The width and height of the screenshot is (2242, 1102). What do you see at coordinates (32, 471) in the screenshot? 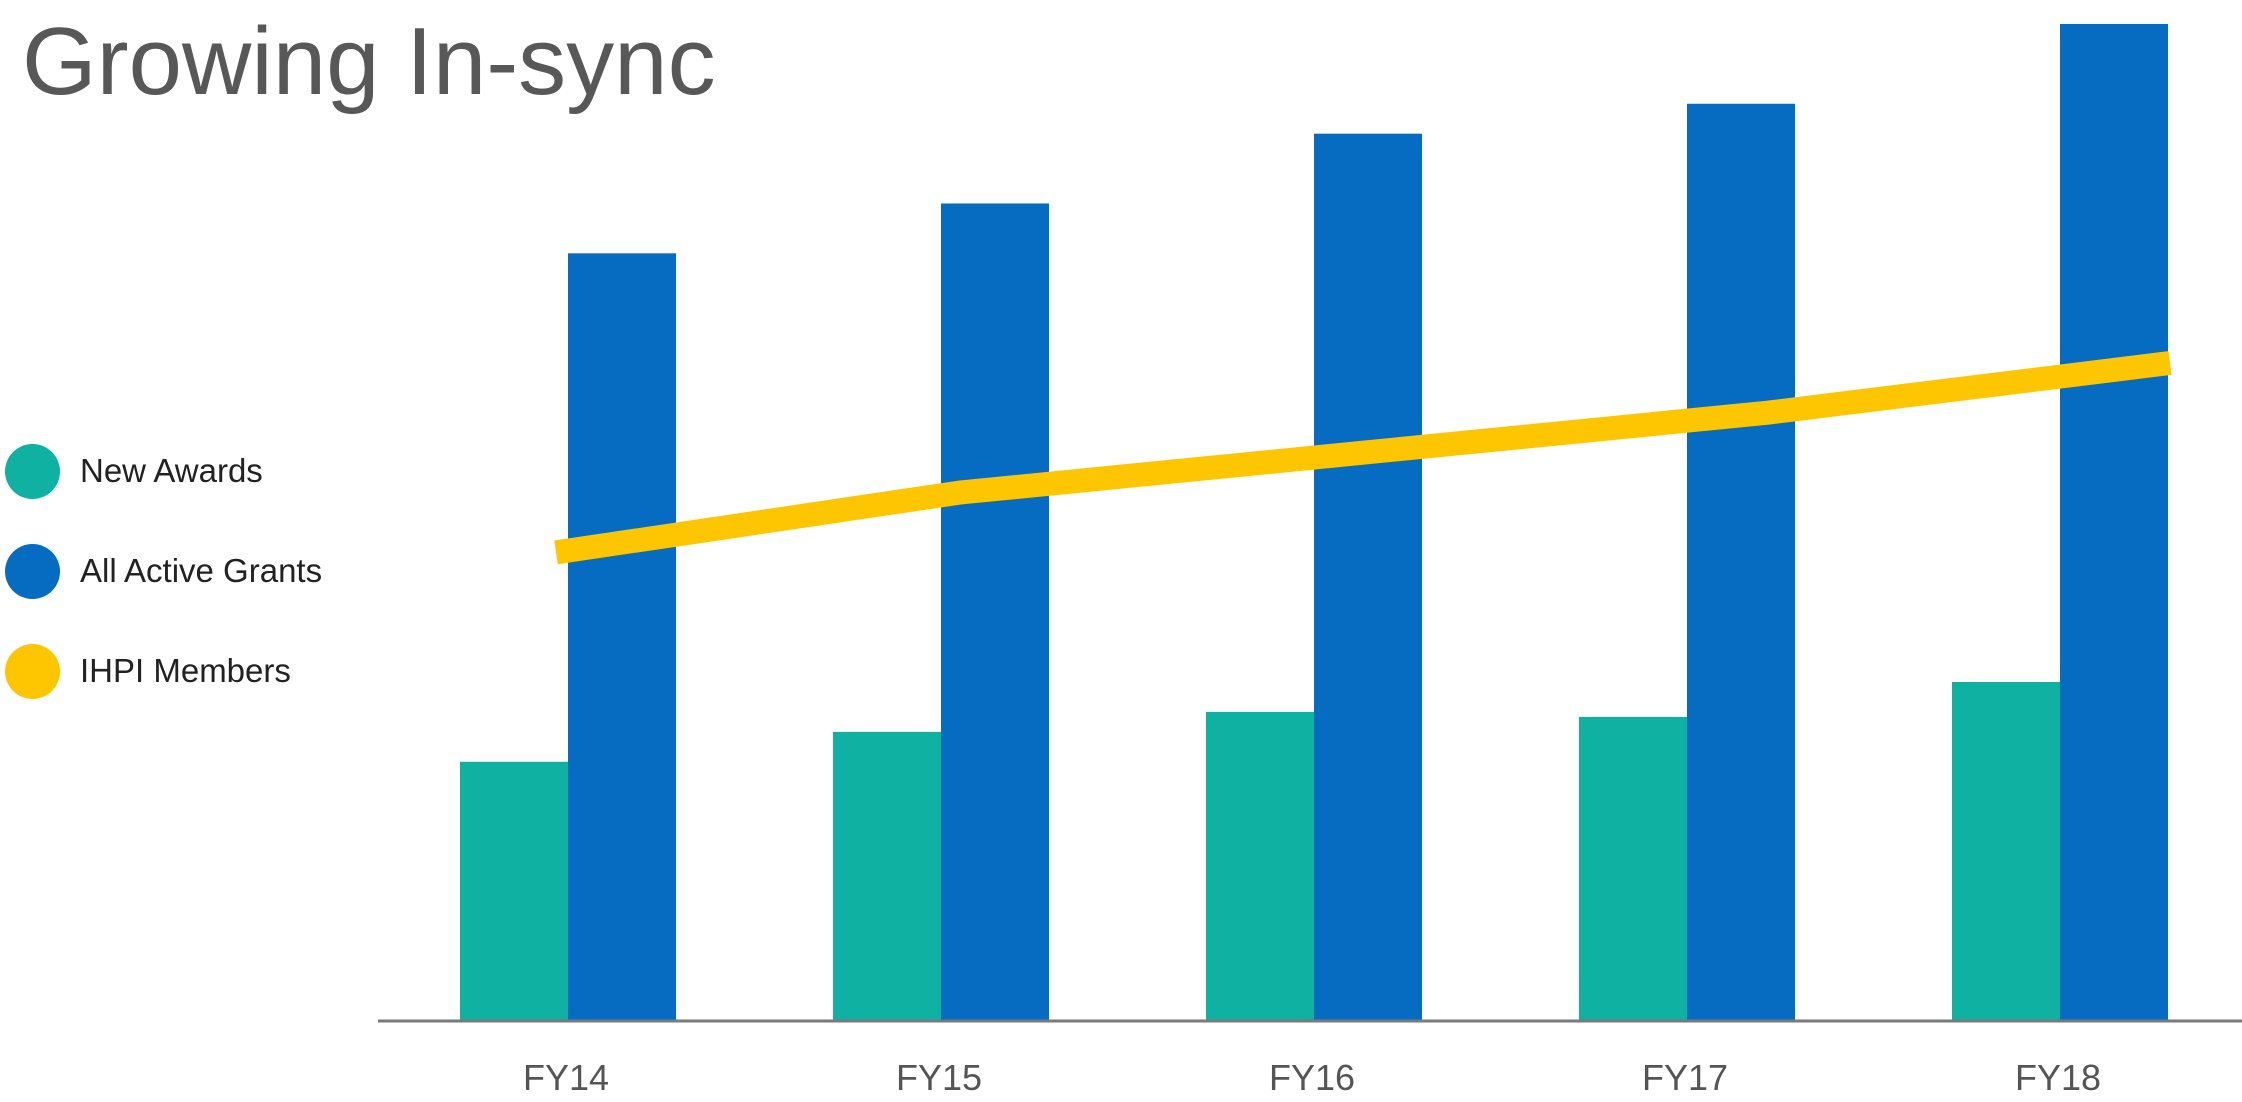
I see `legend-swatch-new-awards` at bounding box center [32, 471].